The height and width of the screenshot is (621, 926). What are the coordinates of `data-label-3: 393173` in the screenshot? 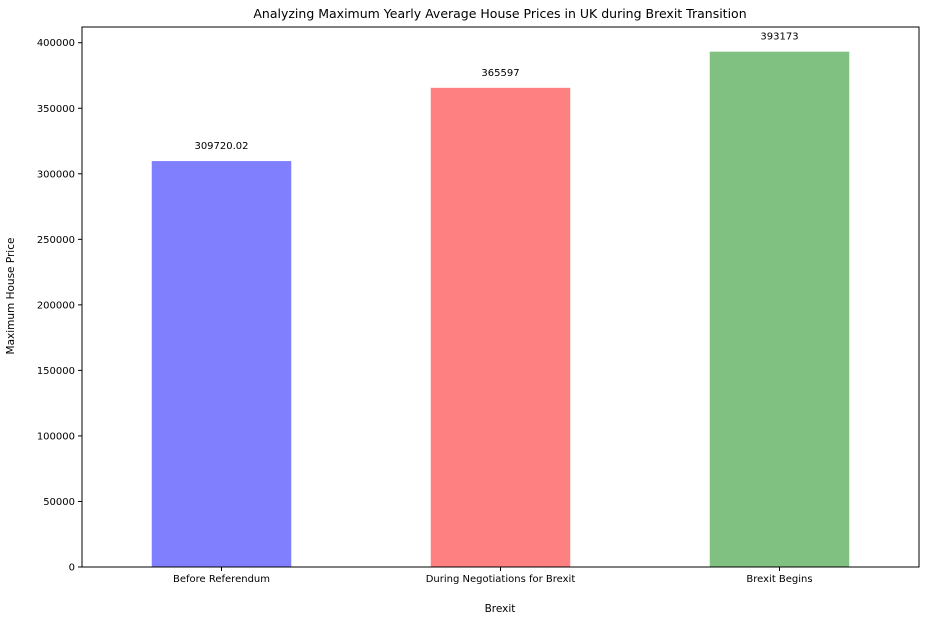 It's located at (779, 37).